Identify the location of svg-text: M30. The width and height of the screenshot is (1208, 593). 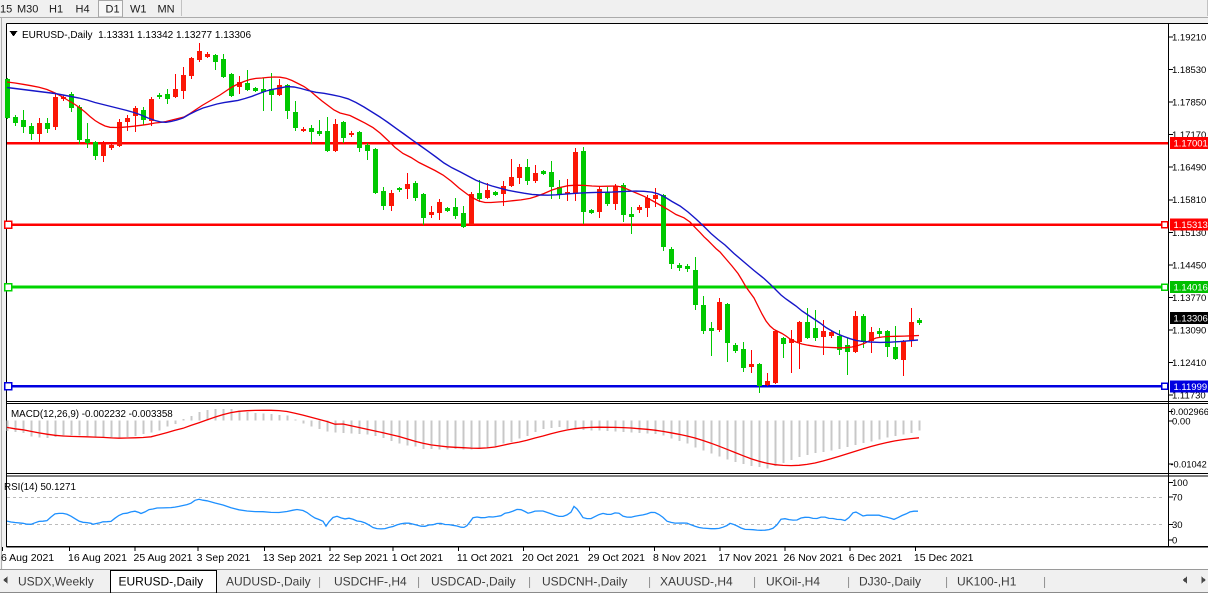
(27, 10).